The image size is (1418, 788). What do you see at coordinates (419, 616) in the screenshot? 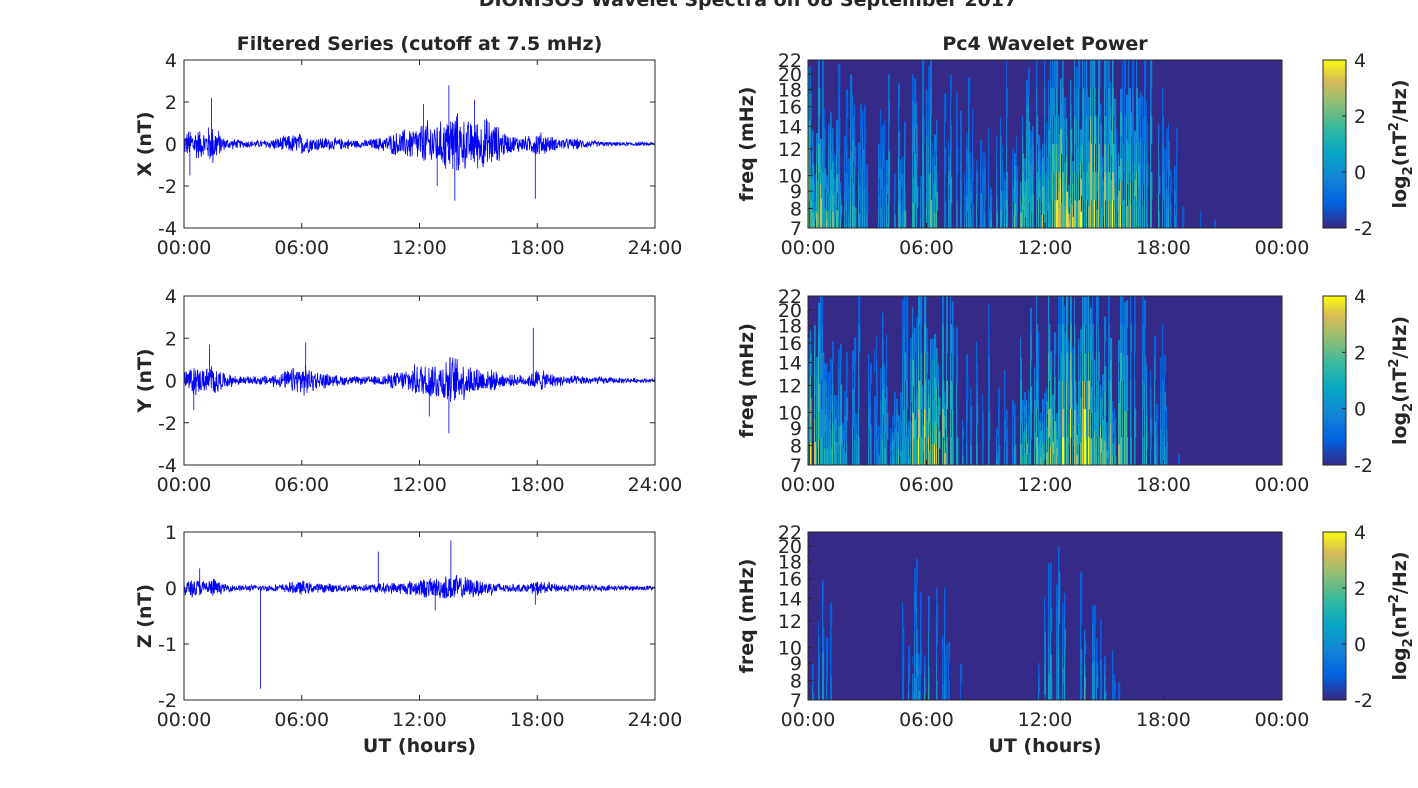
I see `plot-area` at bounding box center [419, 616].